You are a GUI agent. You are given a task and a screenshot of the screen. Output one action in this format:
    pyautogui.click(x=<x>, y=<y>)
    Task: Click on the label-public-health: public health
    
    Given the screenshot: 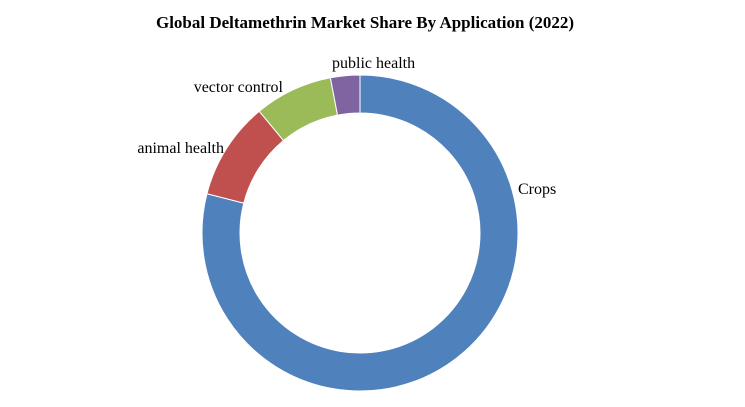 What is the action you would take?
    pyautogui.click(x=373, y=63)
    